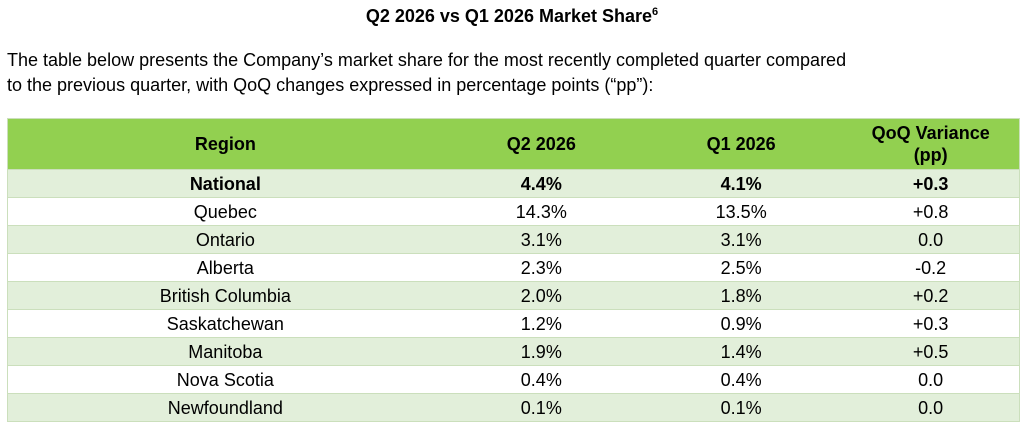  What do you see at coordinates (541, 211) in the screenshot?
I see `q2-value-cell: 14.3%` at bounding box center [541, 211].